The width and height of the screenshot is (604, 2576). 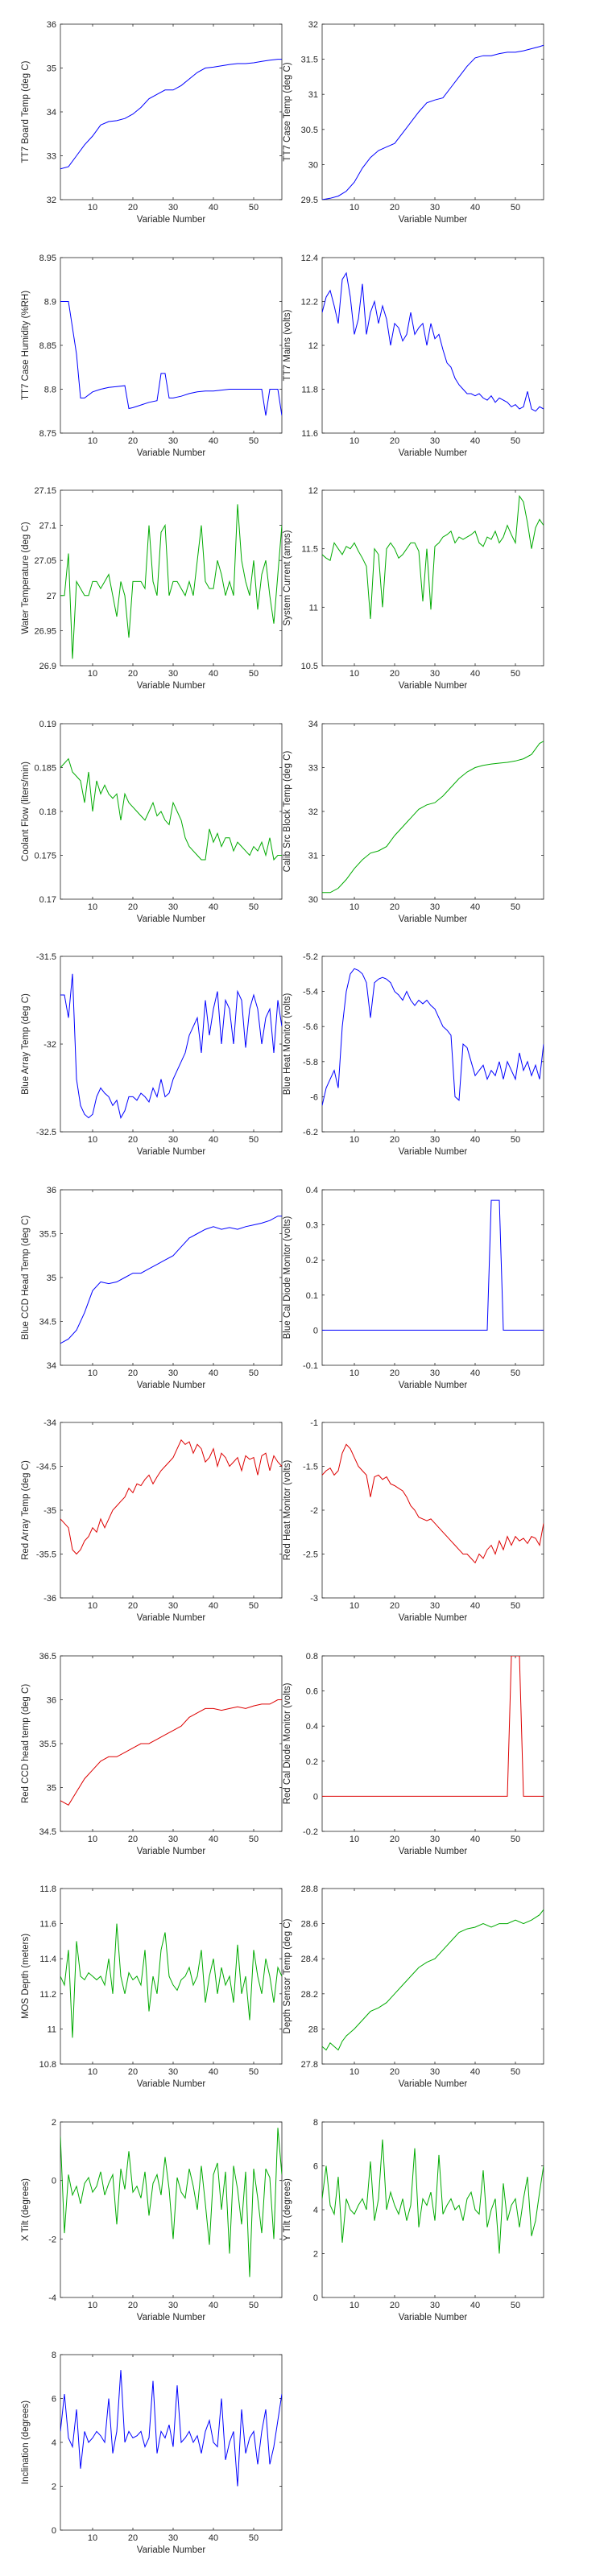 What do you see at coordinates (315, 2123) in the screenshot?
I see `y-tick-label: 8` at bounding box center [315, 2123].